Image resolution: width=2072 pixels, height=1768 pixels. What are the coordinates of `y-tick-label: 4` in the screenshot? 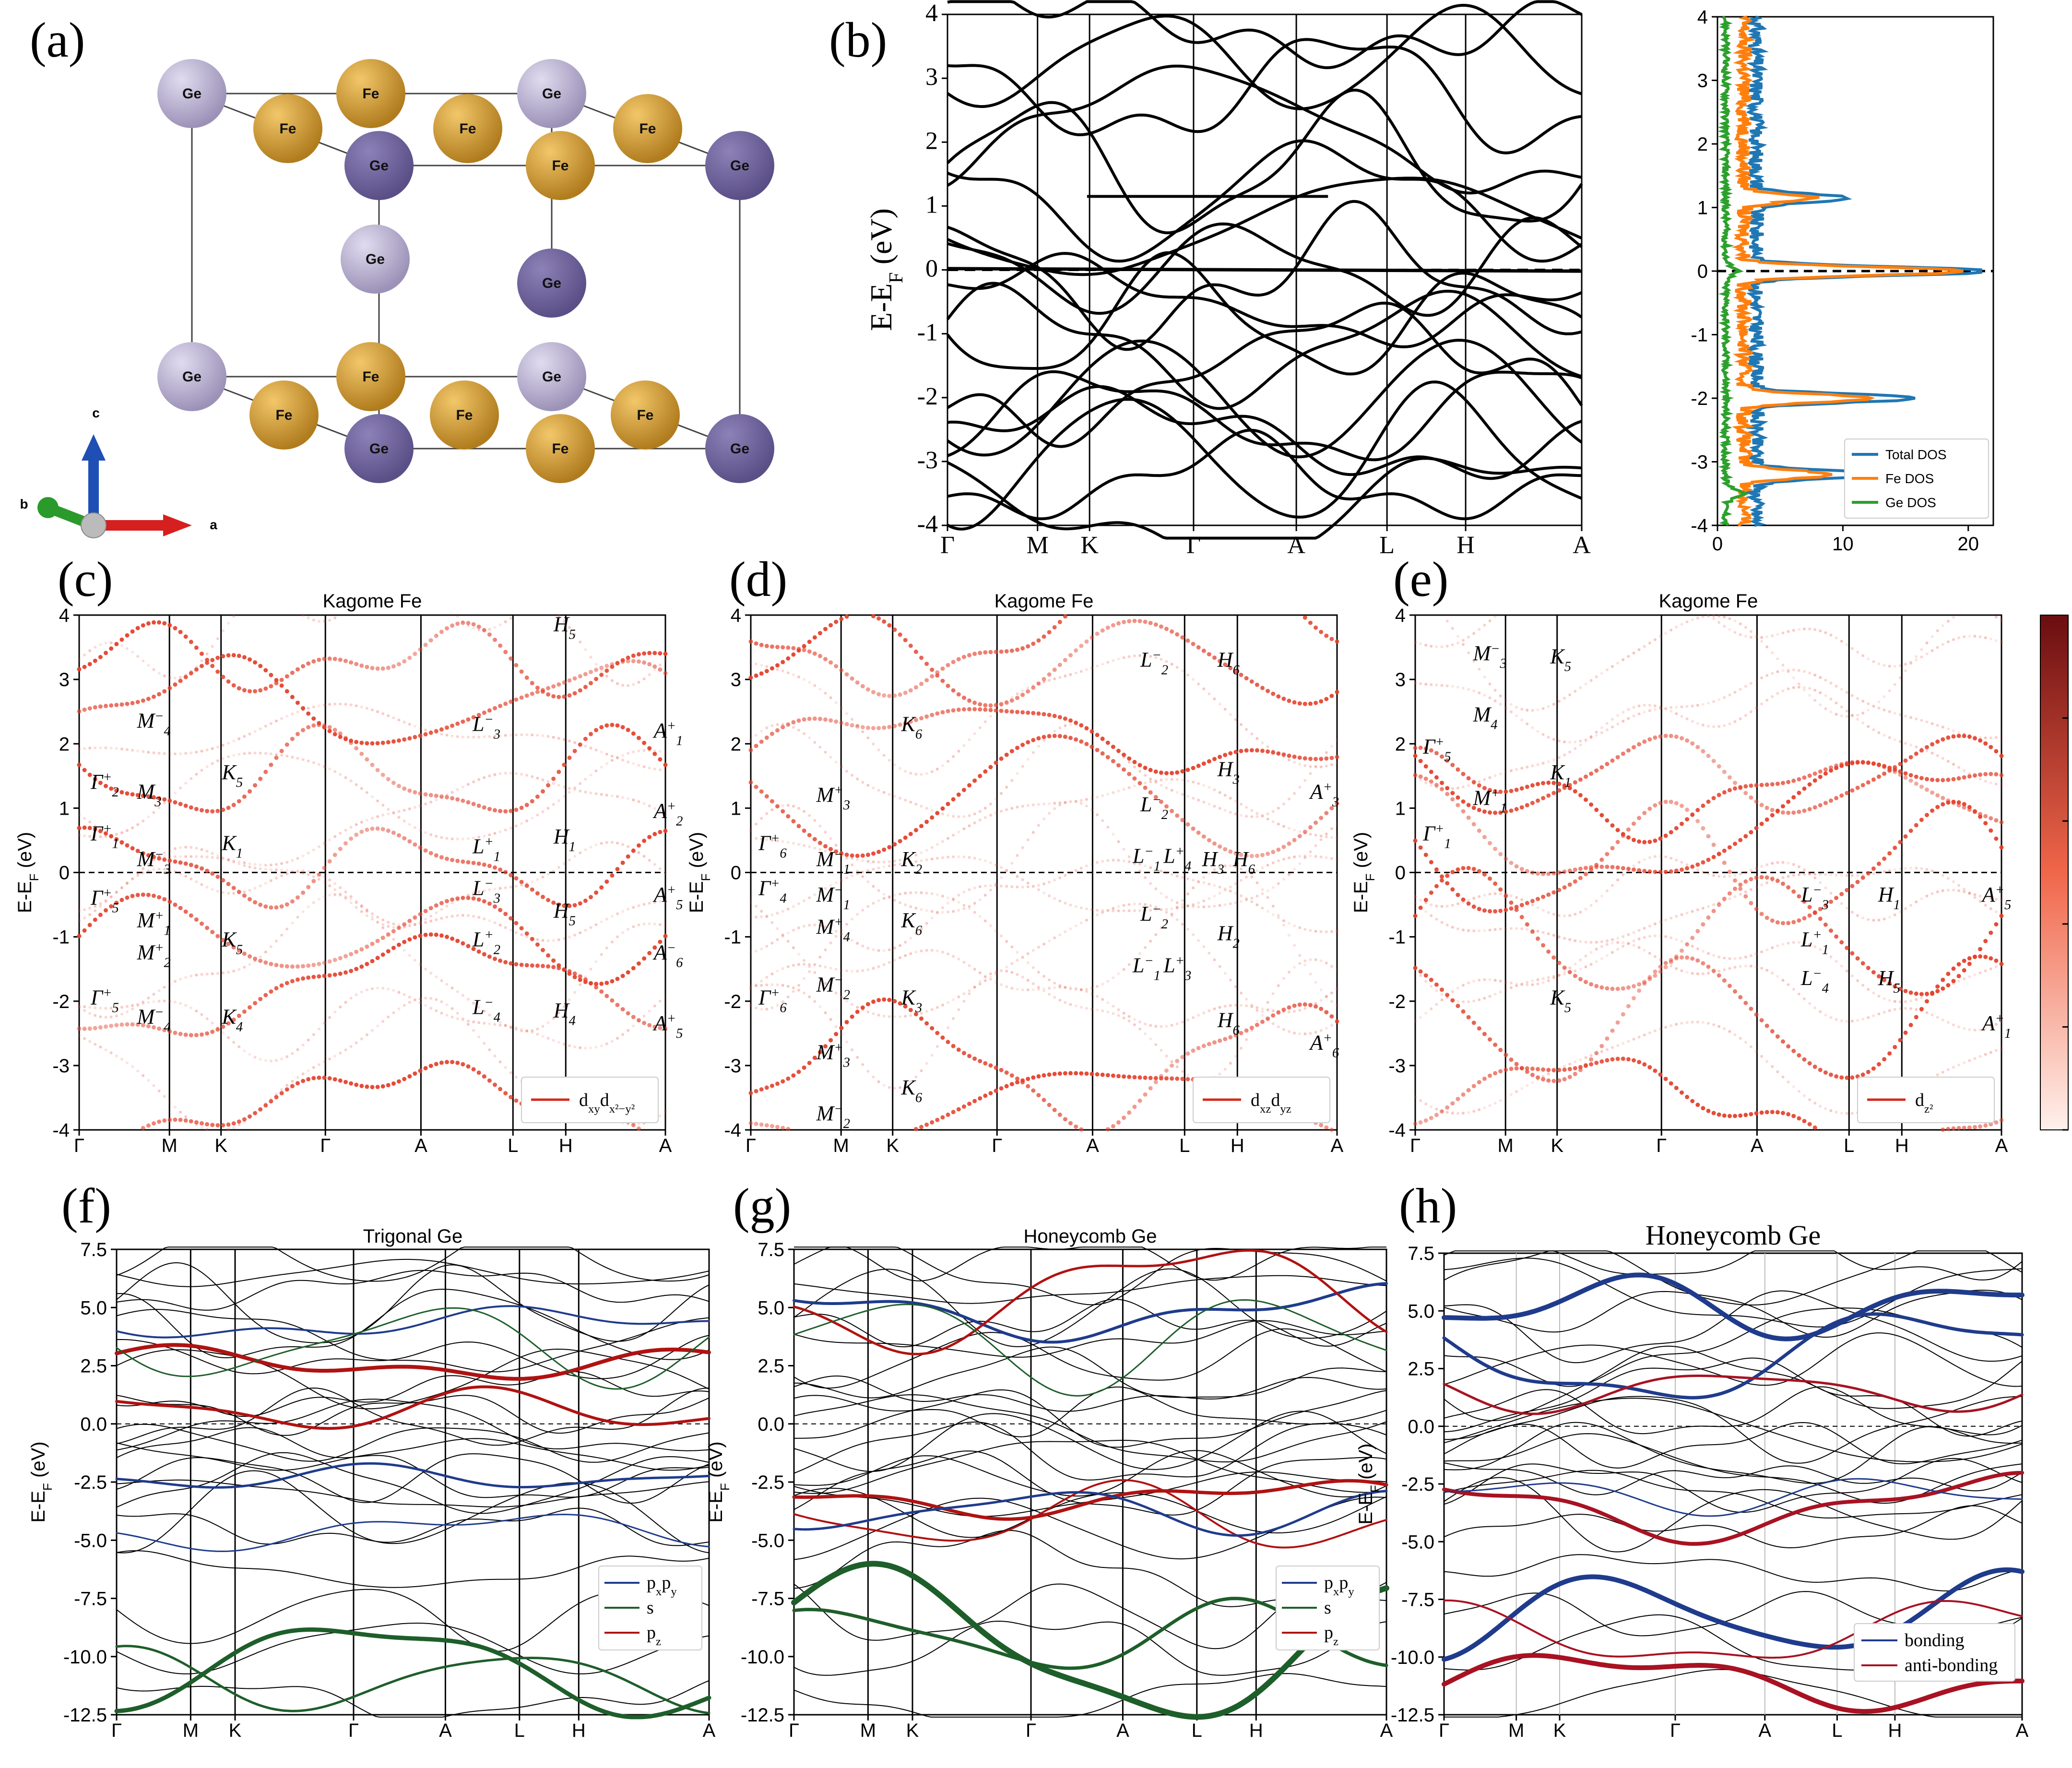 It's located at (1401, 616).